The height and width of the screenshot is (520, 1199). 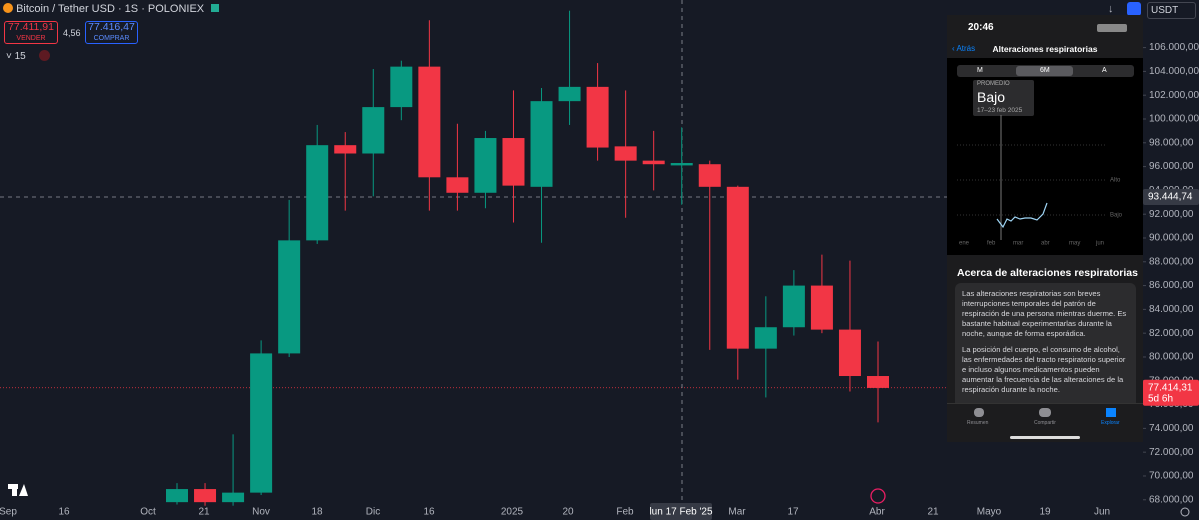 I want to click on status-icons, so click(x=1112, y=28).